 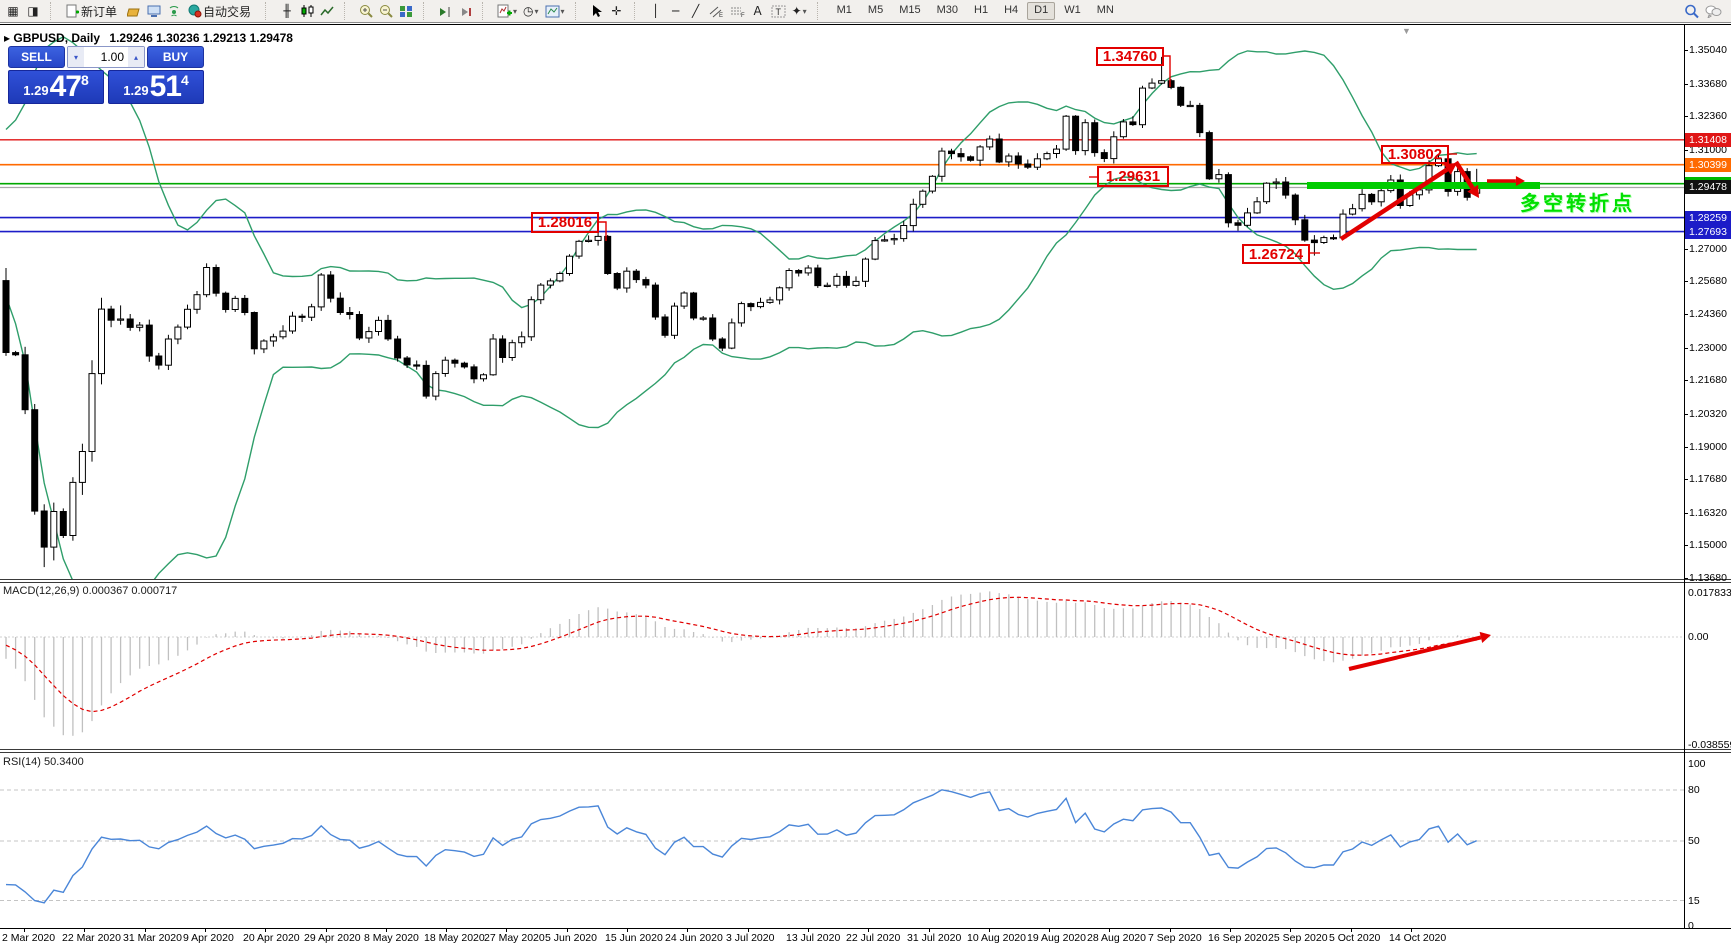 What do you see at coordinates (1708, 187) in the screenshot?
I see `price-level-badge: 1.29478` at bounding box center [1708, 187].